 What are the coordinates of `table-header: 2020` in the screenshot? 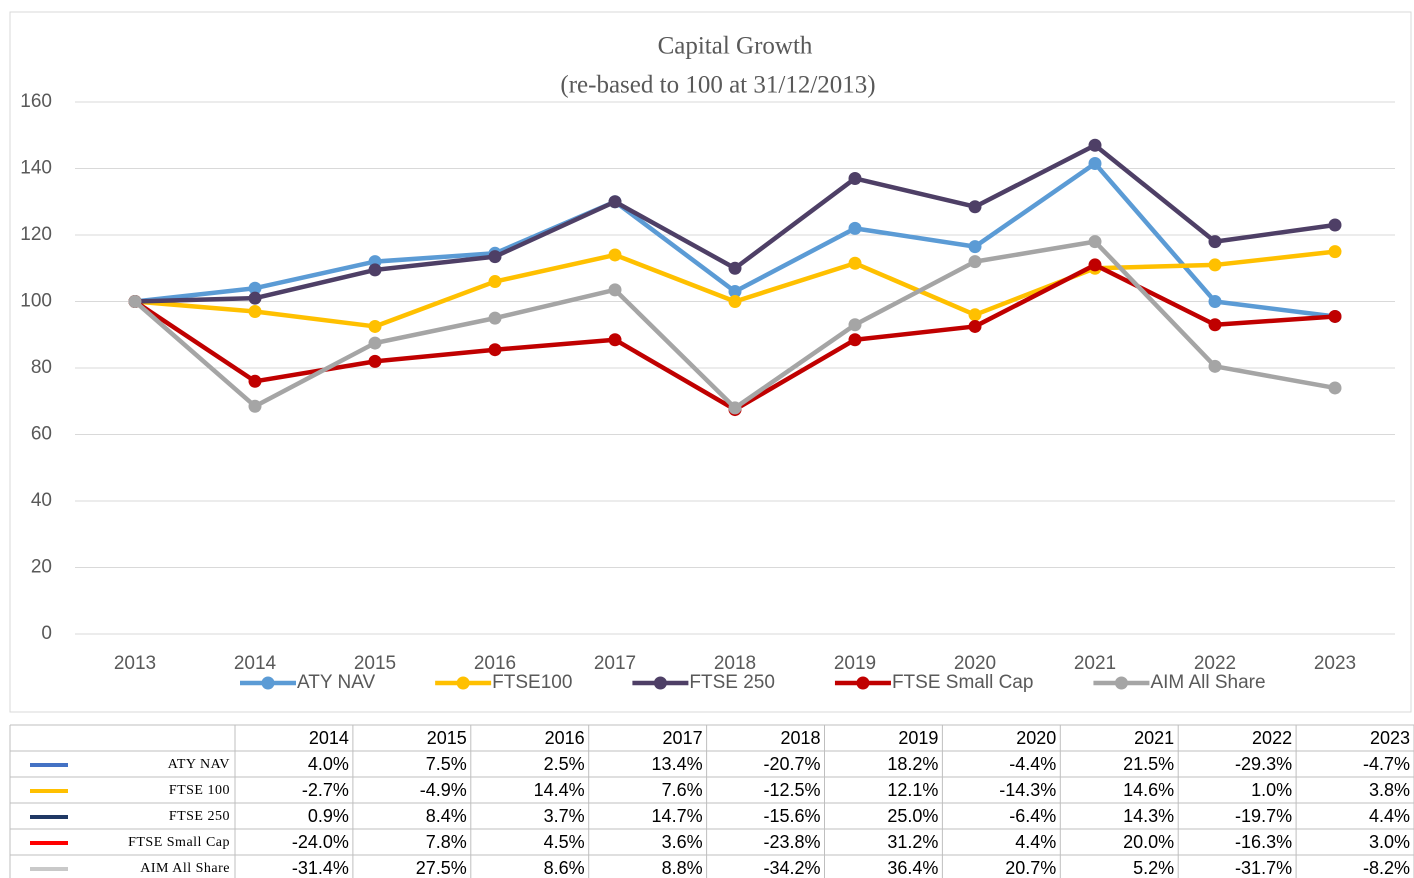 It's located at (1036, 738).